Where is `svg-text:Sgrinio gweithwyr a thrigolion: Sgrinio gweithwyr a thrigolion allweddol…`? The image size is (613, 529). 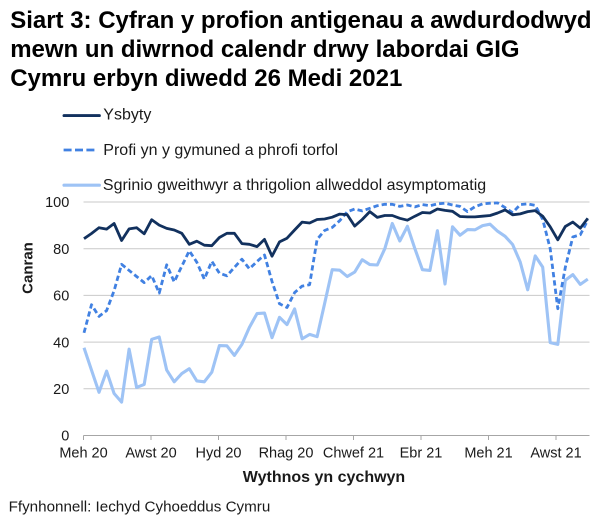 svg-text:Sgrinio gweithwyr a thrigolion: Sgrinio gweithwyr a thrigolion allweddol… is located at coordinates (294, 185).